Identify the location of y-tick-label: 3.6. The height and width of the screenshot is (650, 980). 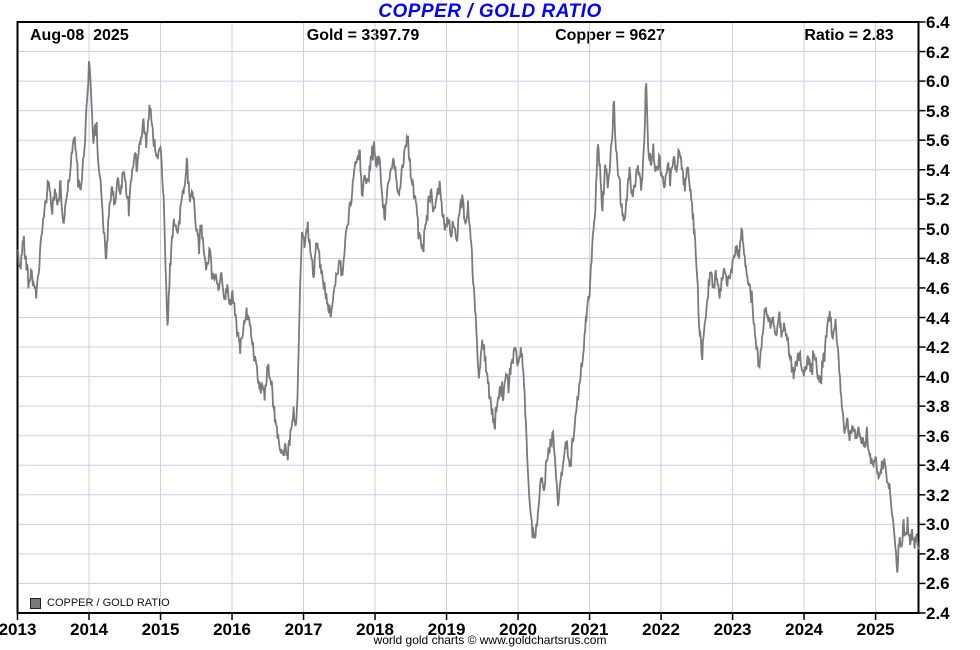
(938, 436).